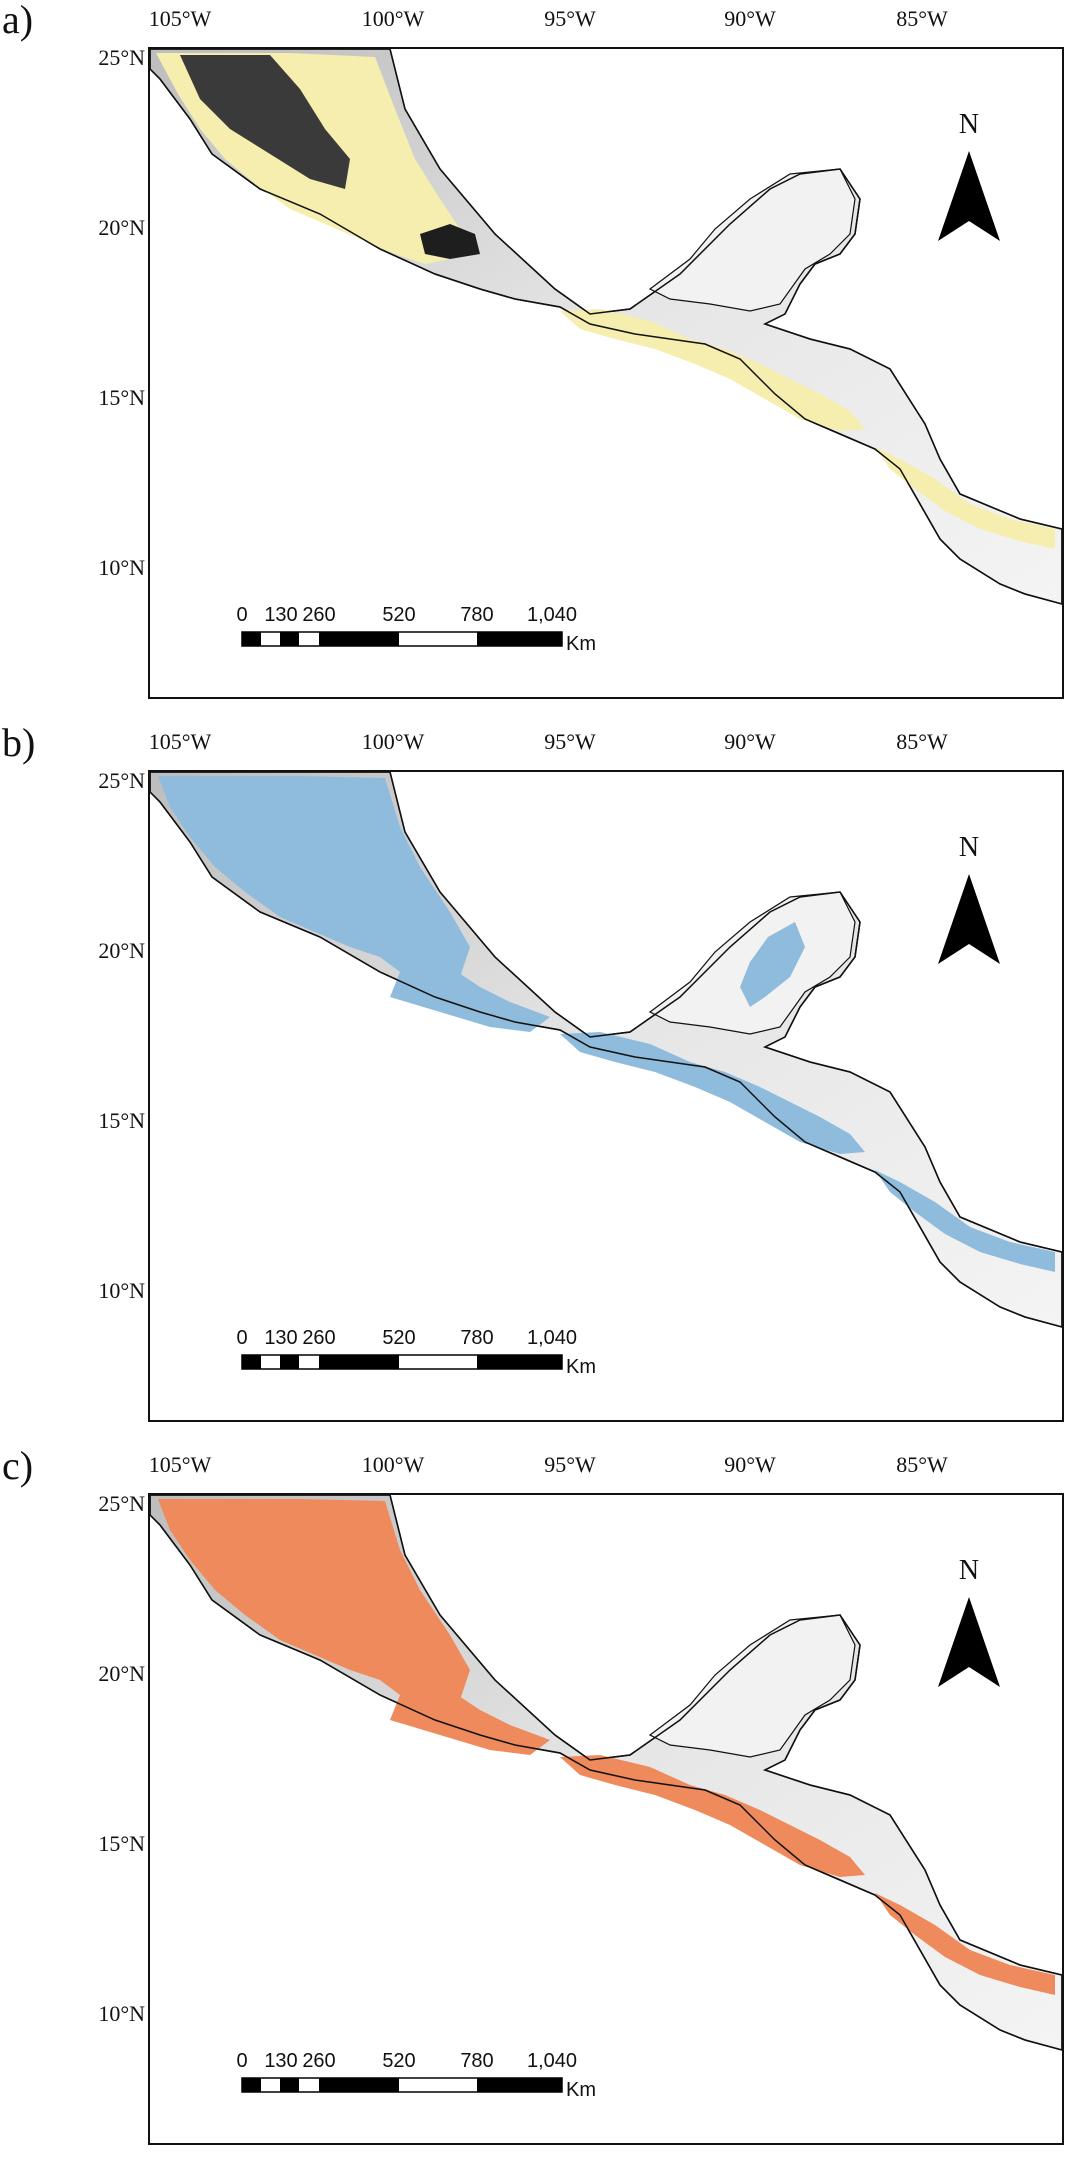 The width and height of the screenshot is (1067, 2170). I want to click on panel-letter: b), so click(19, 742).